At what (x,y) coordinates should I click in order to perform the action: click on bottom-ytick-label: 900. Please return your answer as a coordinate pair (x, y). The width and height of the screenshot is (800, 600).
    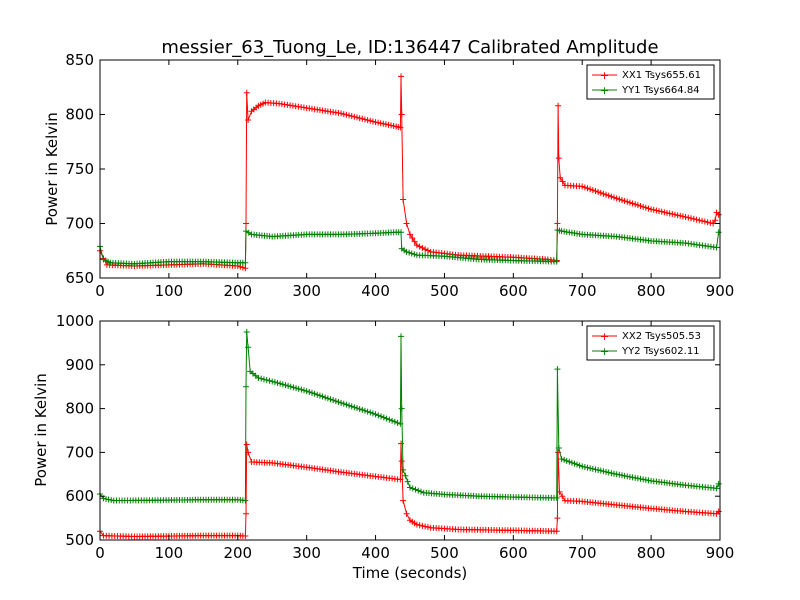
    Looking at the image, I should click on (79, 365).